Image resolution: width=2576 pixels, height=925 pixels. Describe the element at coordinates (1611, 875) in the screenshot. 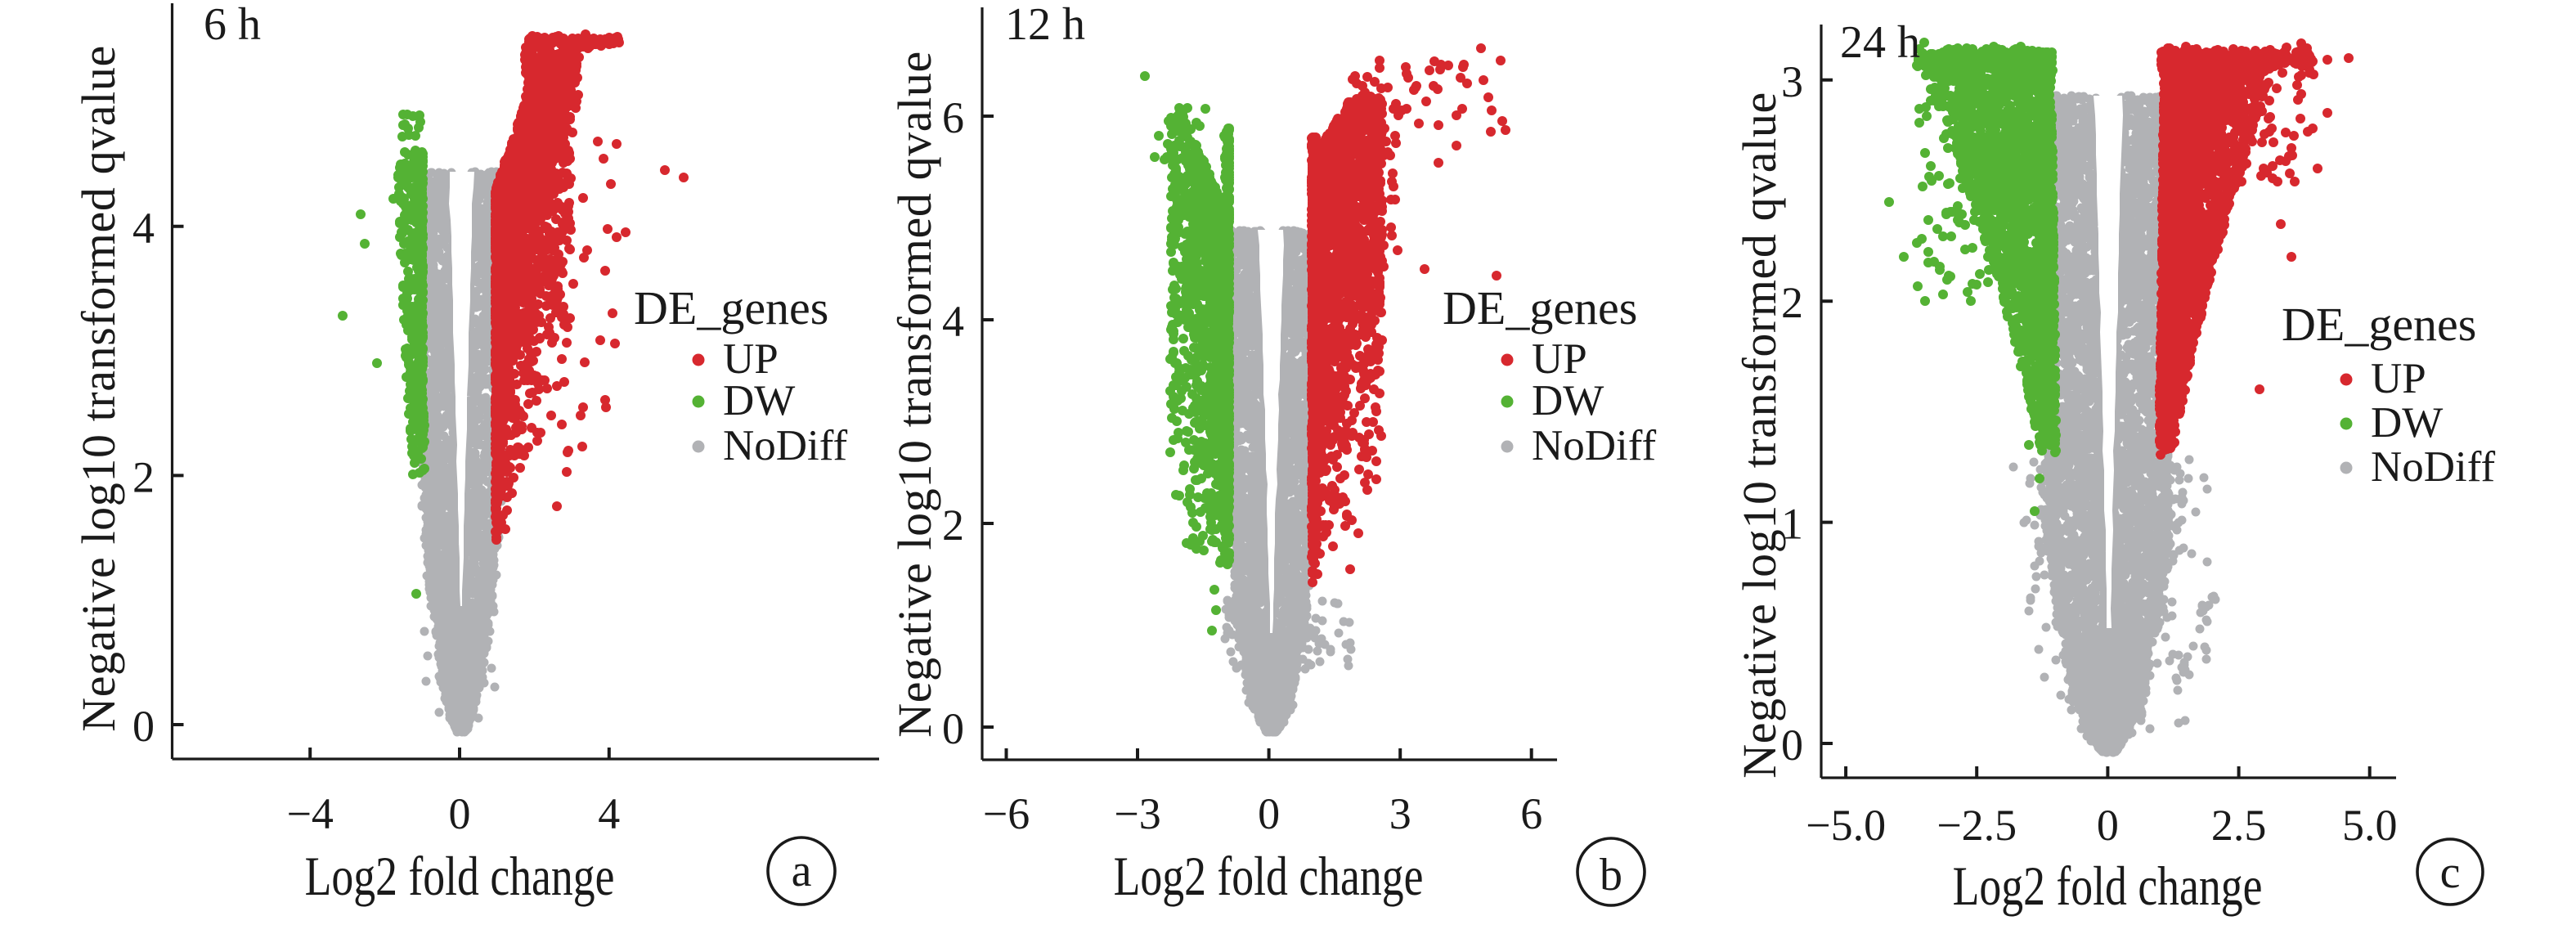

I see `svg-text: b` at that location.